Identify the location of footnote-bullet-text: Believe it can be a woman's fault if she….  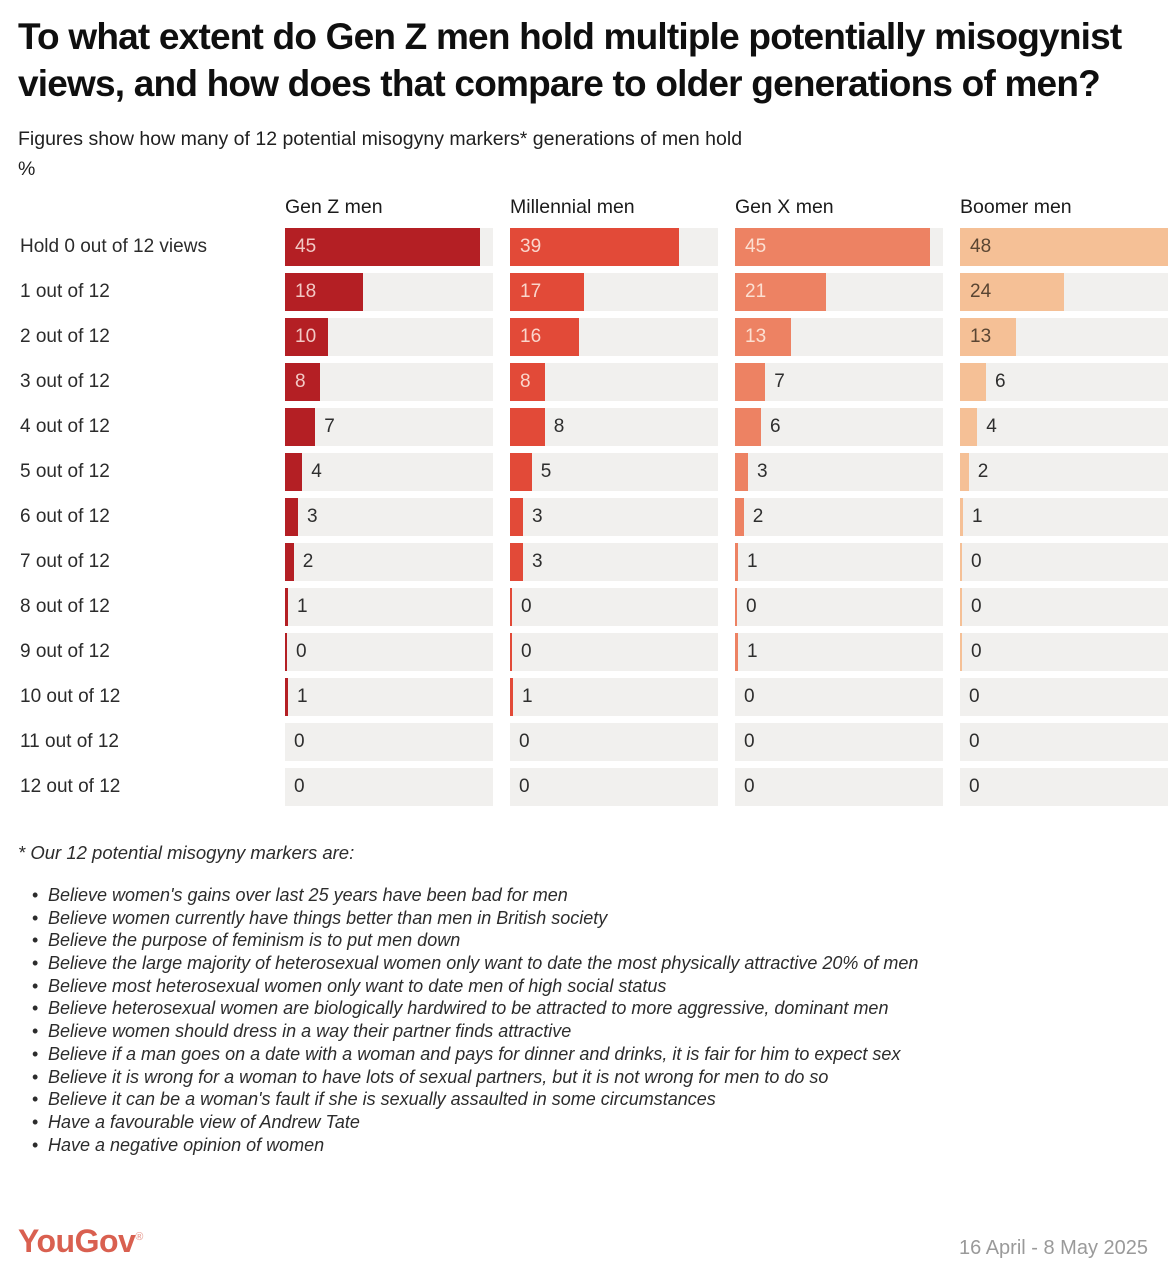
(382, 1099).